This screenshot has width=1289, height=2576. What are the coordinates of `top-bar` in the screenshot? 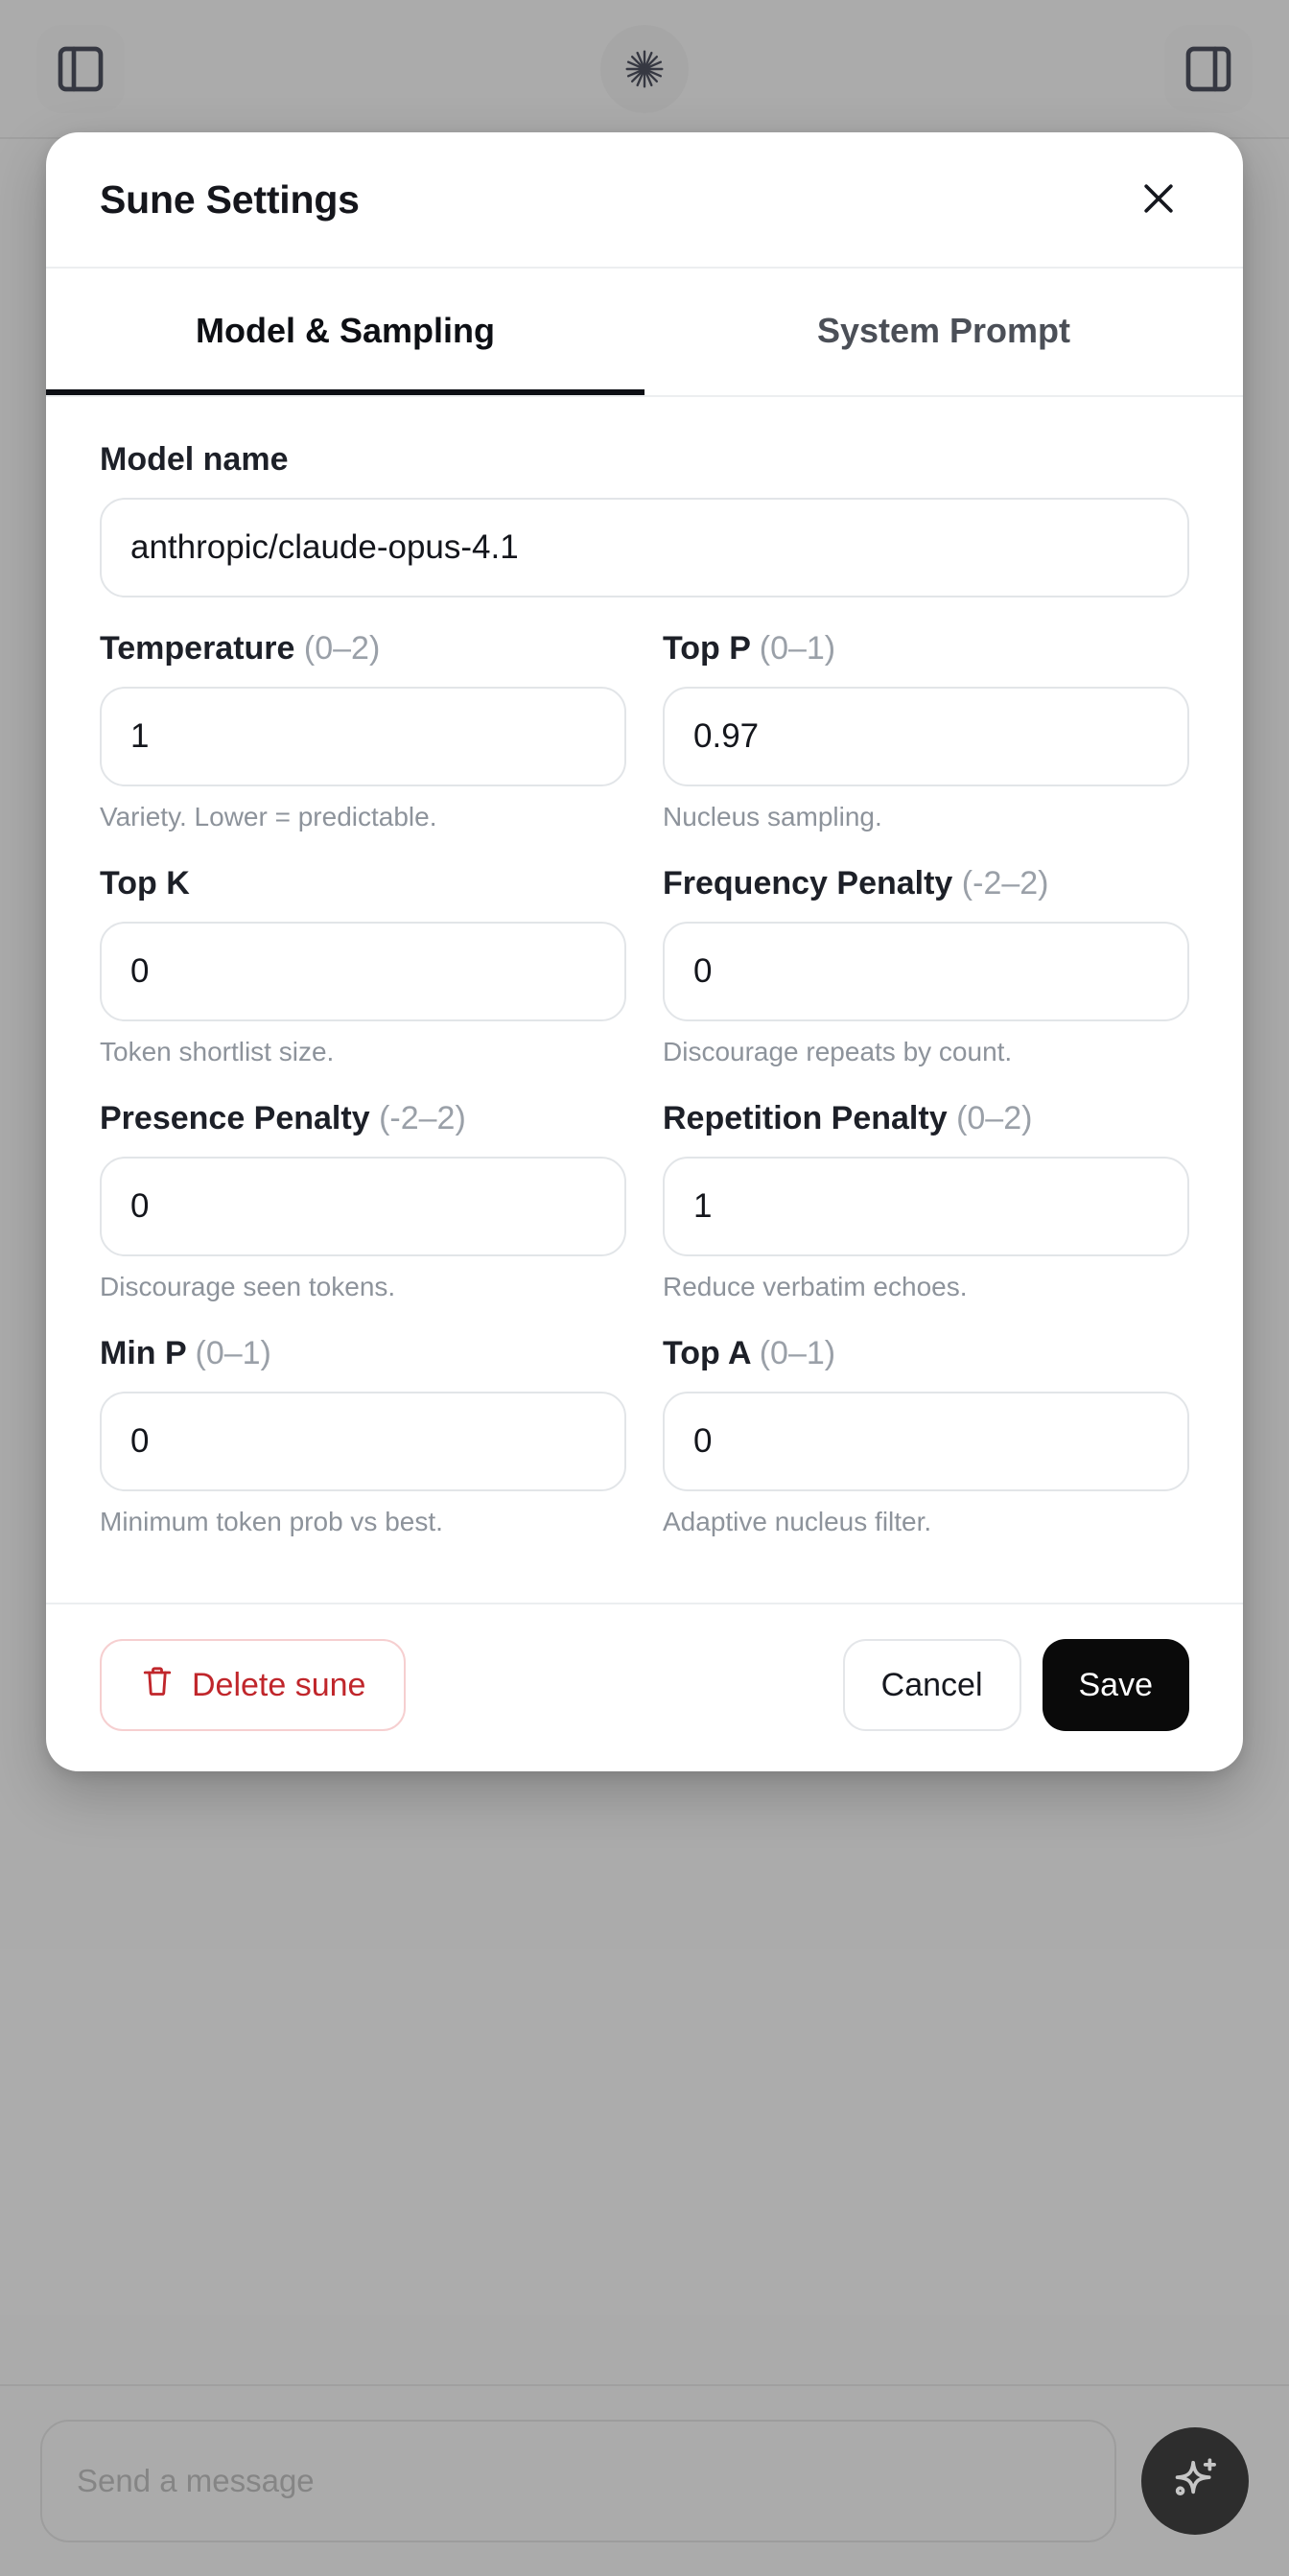 It's located at (644, 69).